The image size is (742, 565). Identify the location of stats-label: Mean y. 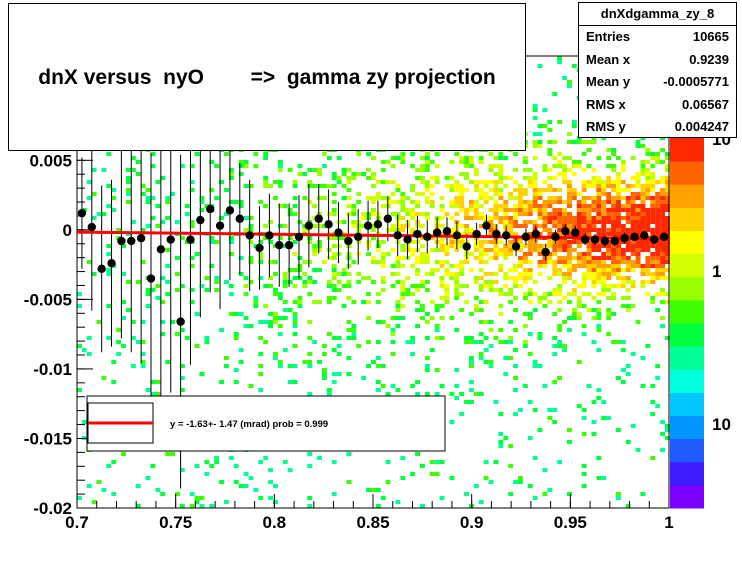
(608, 82).